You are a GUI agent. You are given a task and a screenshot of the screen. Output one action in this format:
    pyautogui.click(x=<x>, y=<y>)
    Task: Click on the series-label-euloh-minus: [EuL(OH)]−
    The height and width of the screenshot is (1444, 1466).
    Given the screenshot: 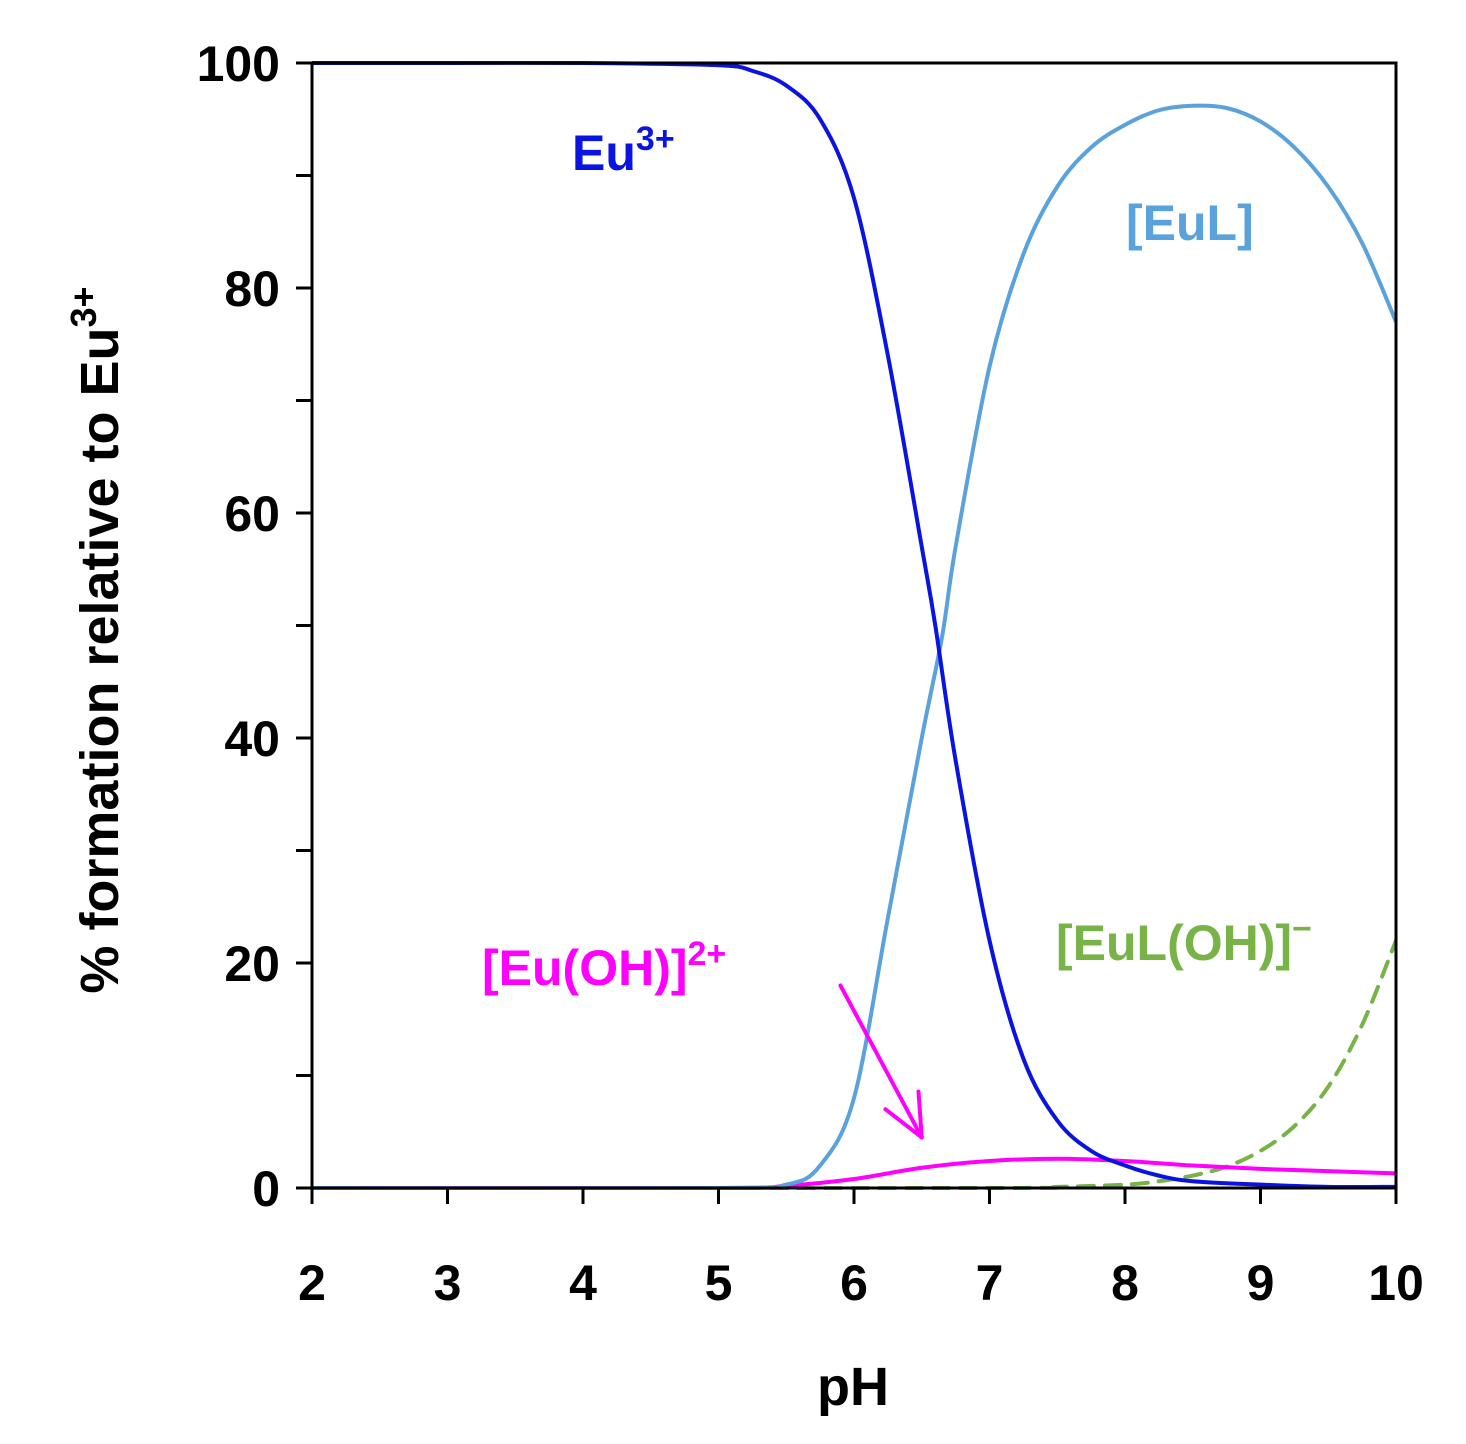 What is the action you would take?
    pyautogui.click(x=1184, y=940)
    